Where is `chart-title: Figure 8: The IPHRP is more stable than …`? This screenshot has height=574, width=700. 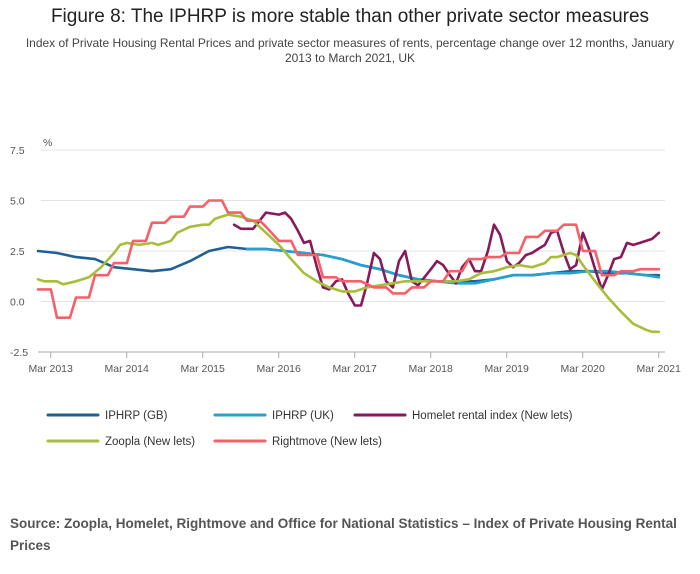 chart-title: Figure 8: The IPHRP is more stable than … is located at coordinates (350, 16).